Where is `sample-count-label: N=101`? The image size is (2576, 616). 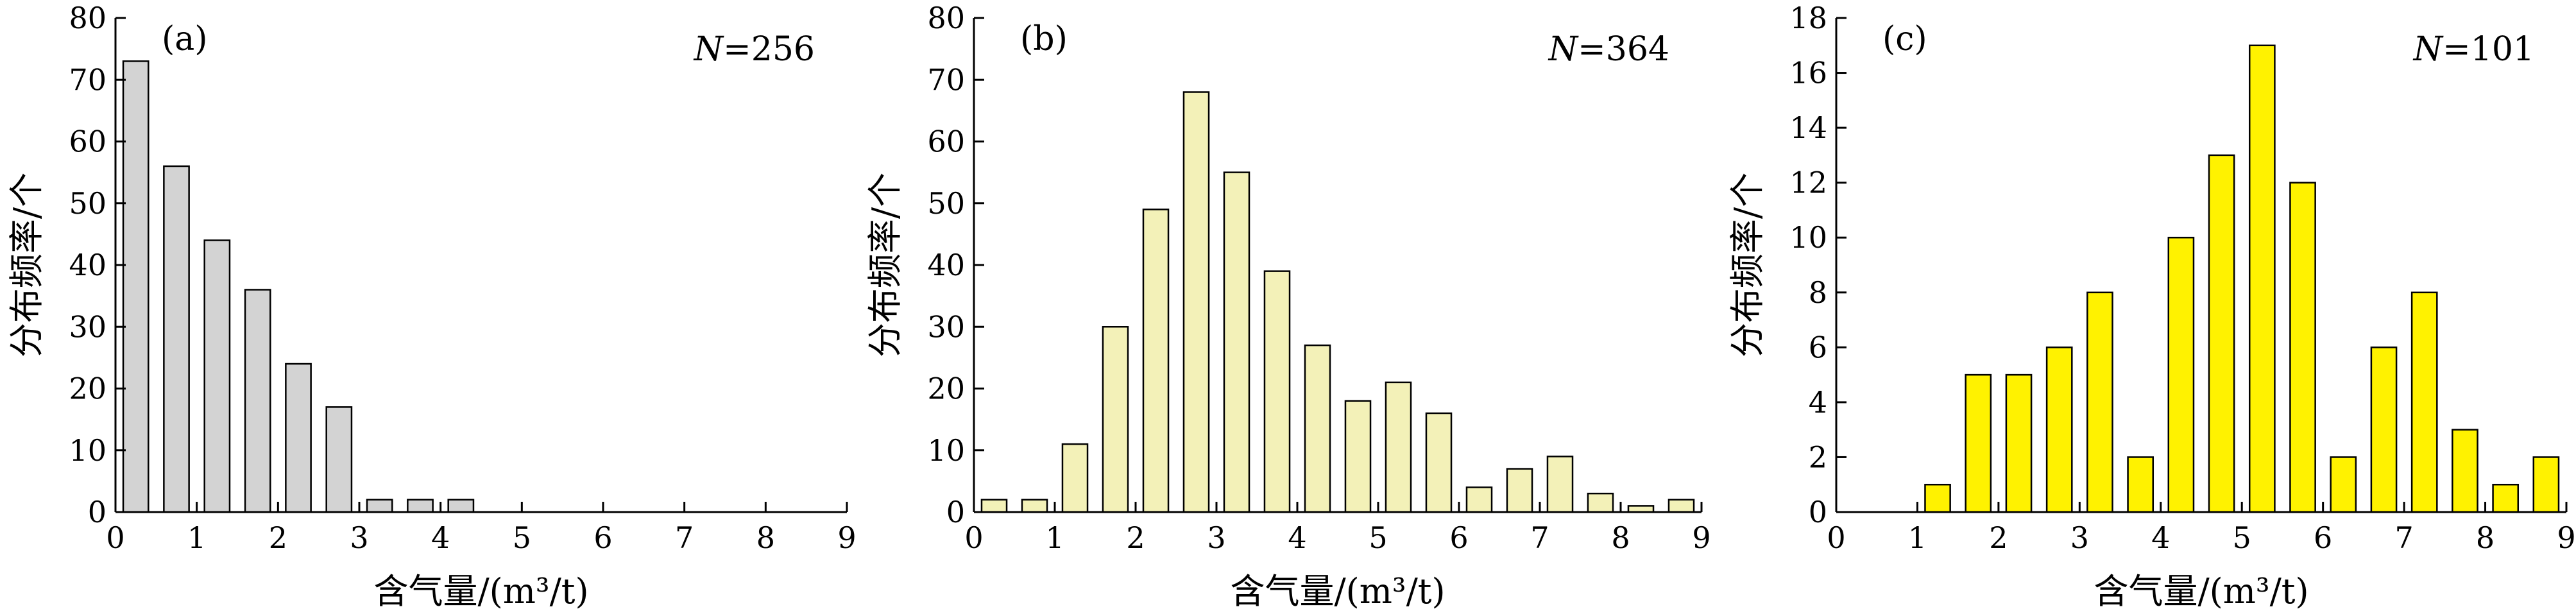 sample-count-label: N=101 is located at coordinates (2473, 50).